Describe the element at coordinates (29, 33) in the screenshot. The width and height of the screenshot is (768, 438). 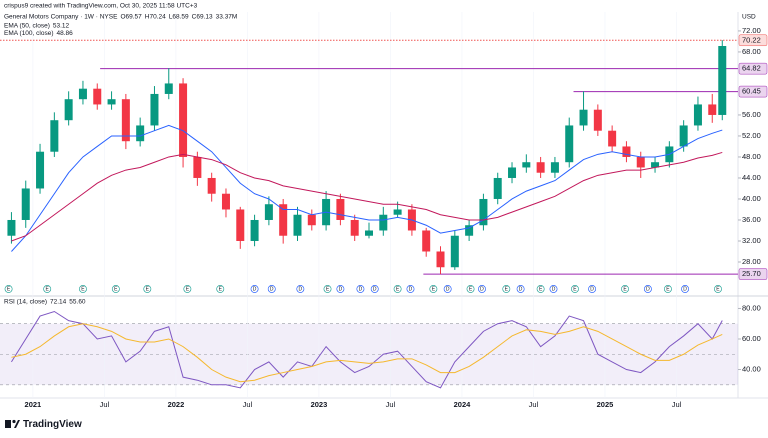
I see `legend-name: EMA (100, close)` at that location.